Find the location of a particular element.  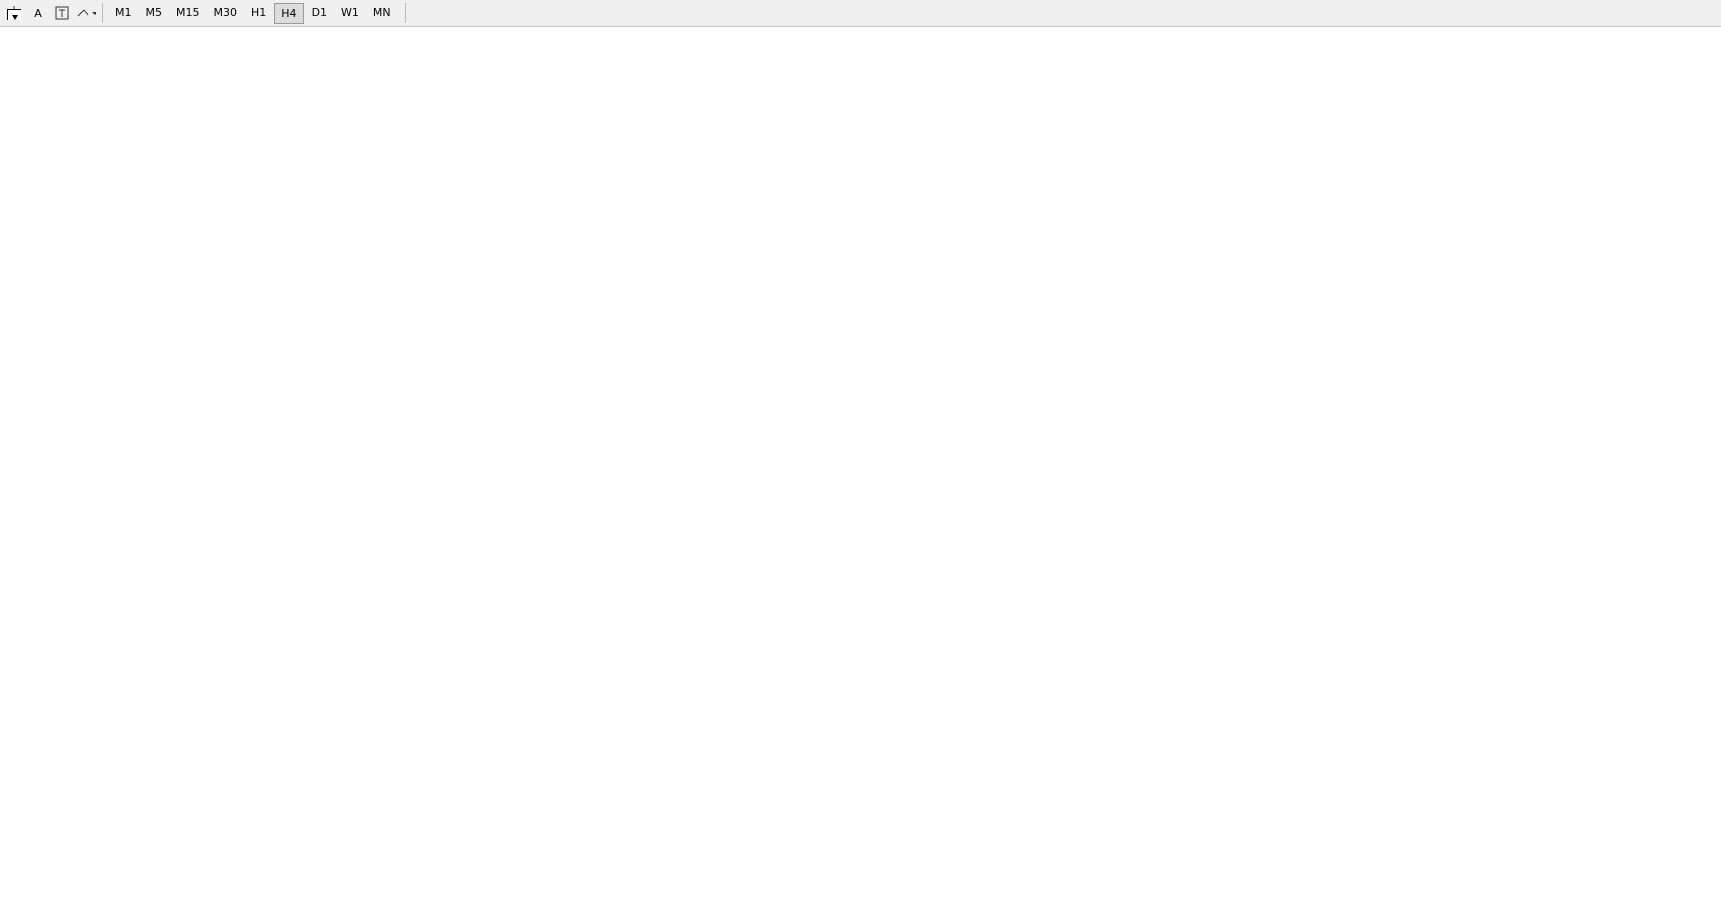

text-tool: A is located at coordinates (38, 13).